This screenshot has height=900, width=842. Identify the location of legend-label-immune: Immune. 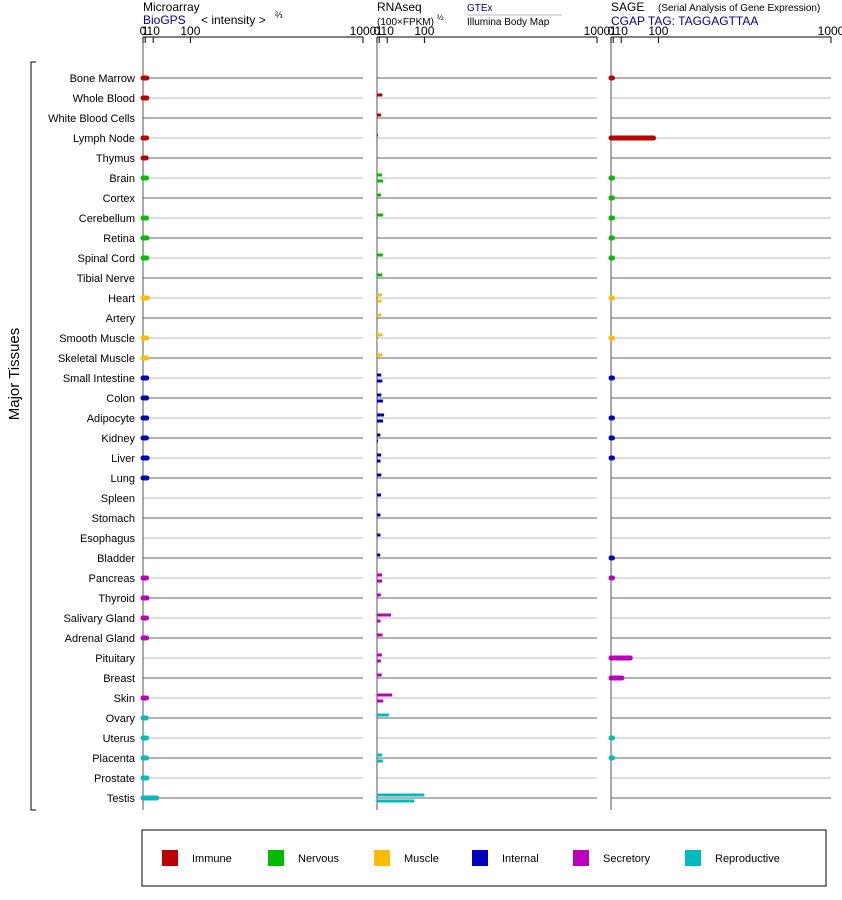
(212, 859).